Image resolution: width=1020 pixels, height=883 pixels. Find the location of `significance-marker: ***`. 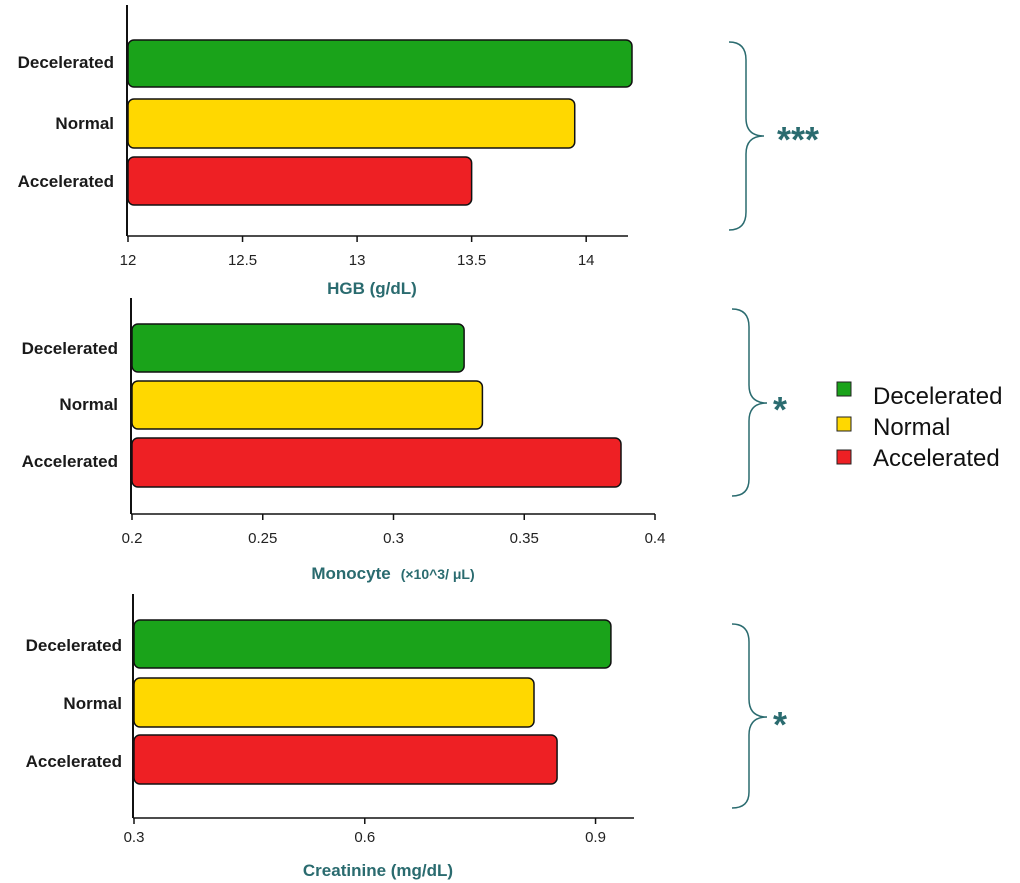

significance-marker: *** is located at coordinates (798, 139).